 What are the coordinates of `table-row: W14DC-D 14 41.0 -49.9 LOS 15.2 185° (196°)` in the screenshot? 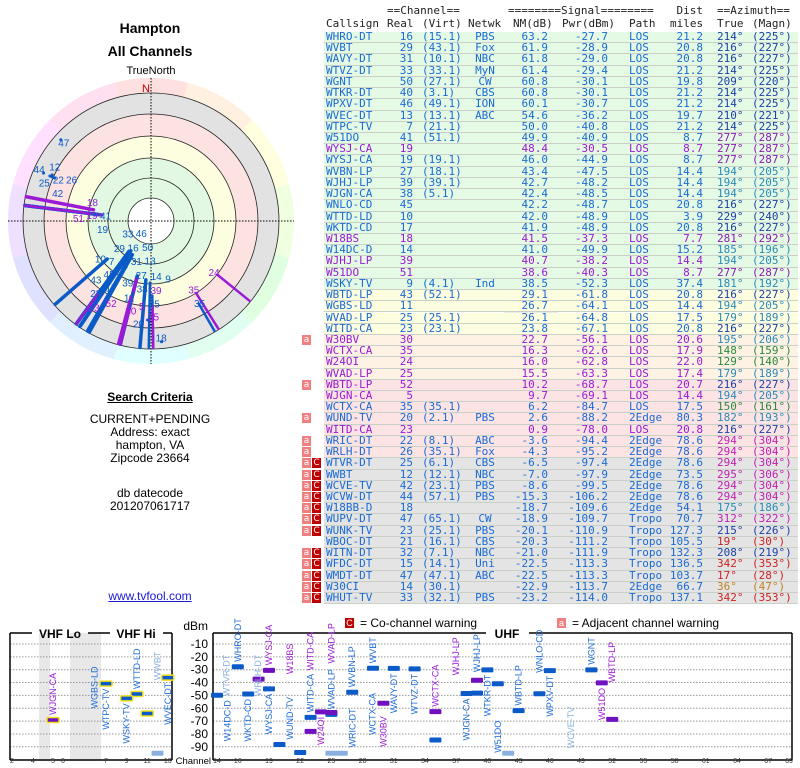 It's located at (561, 250).